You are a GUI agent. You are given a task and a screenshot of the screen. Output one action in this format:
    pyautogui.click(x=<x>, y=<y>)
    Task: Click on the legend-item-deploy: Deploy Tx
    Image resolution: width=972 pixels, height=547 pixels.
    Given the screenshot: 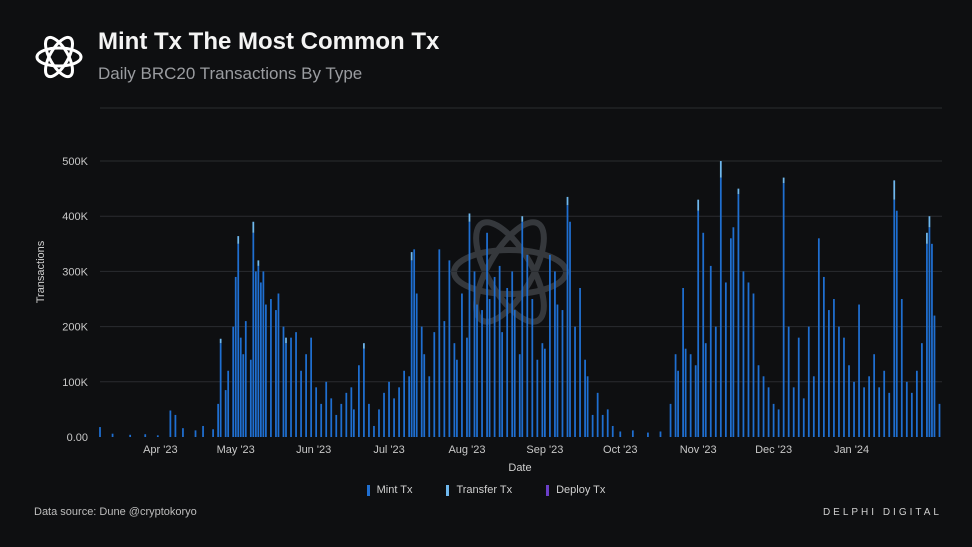 What is the action you would take?
    pyautogui.click(x=575, y=490)
    